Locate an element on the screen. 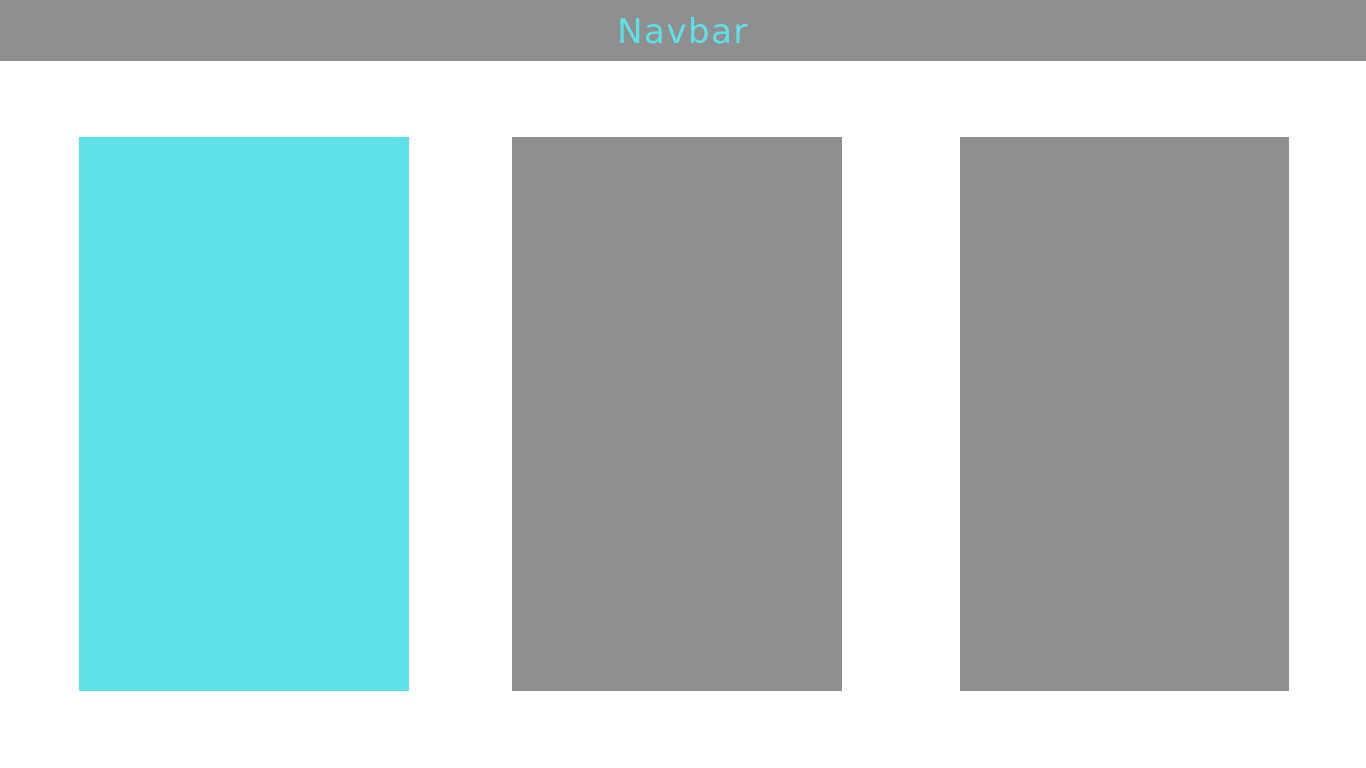 The image size is (1366, 768). navbar: Navbar is located at coordinates (683, 30).